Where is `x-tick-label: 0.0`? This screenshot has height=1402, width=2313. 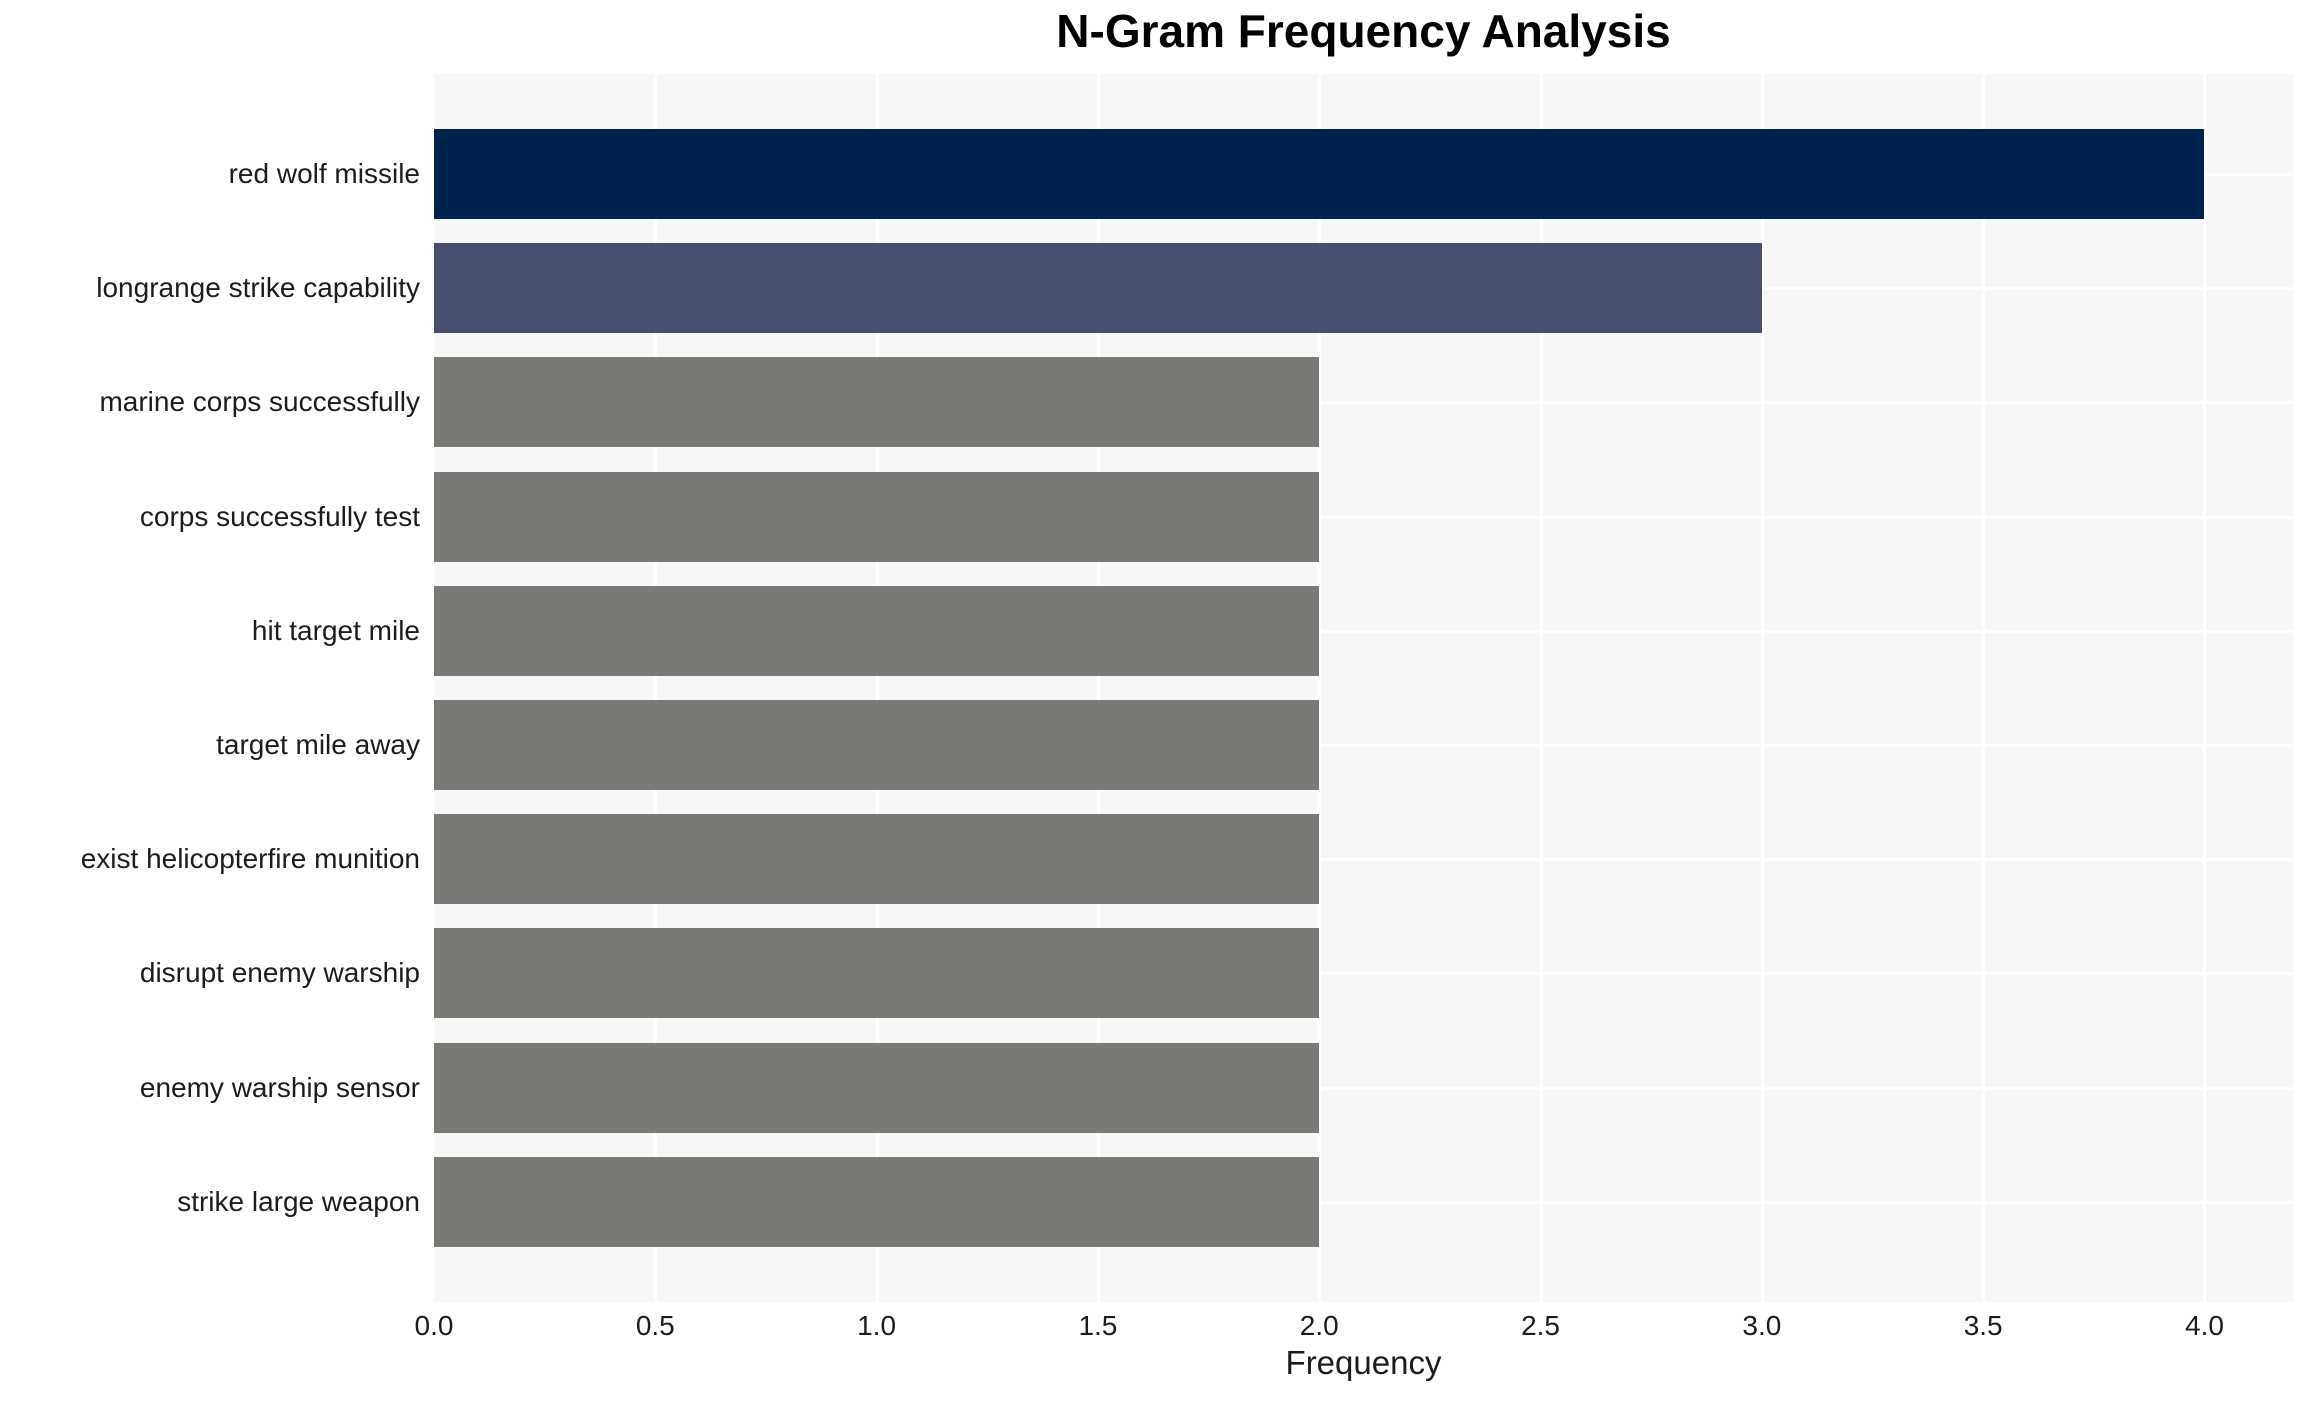 x-tick-label: 0.0 is located at coordinates (434, 1325).